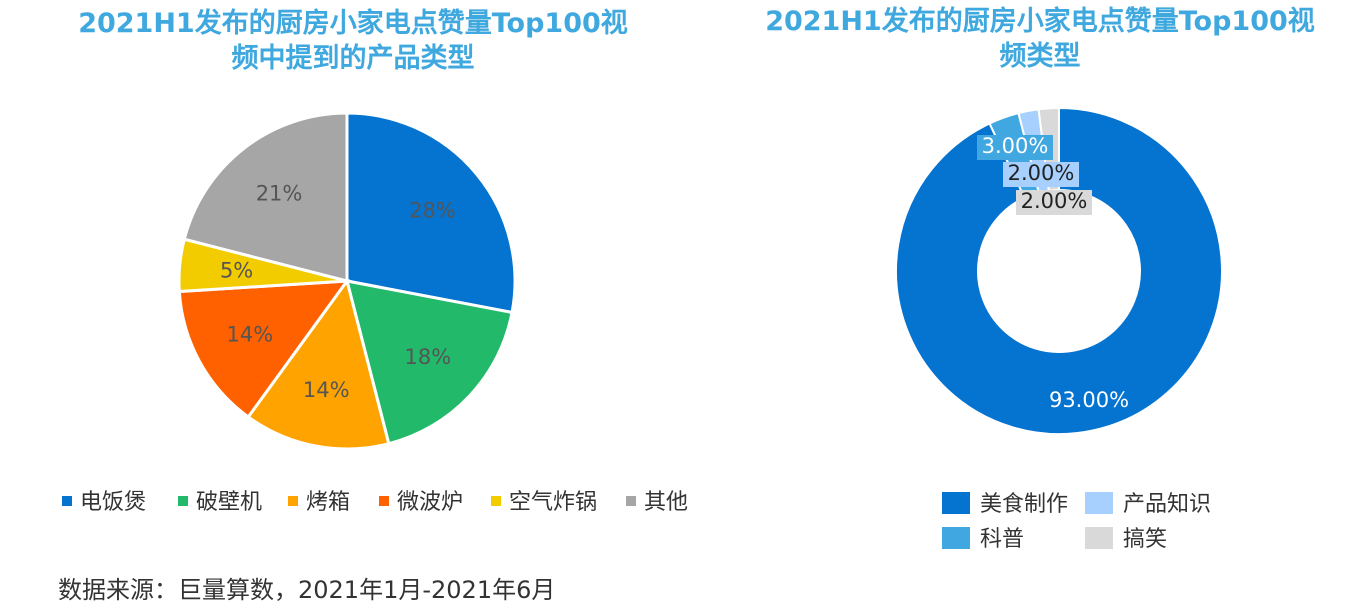 The width and height of the screenshot is (1355, 613). I want to click on donut-data-label-4: 2.00%, so click(1054, 201).